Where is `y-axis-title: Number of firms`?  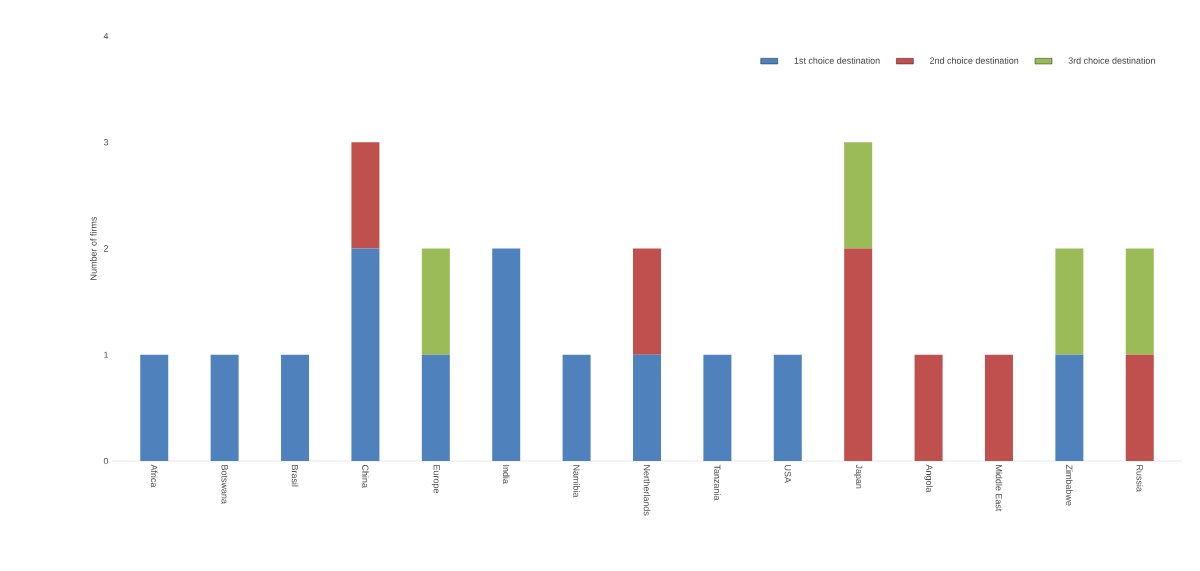
y-axis-title: Number of firms is located at coordinates (93, 248).